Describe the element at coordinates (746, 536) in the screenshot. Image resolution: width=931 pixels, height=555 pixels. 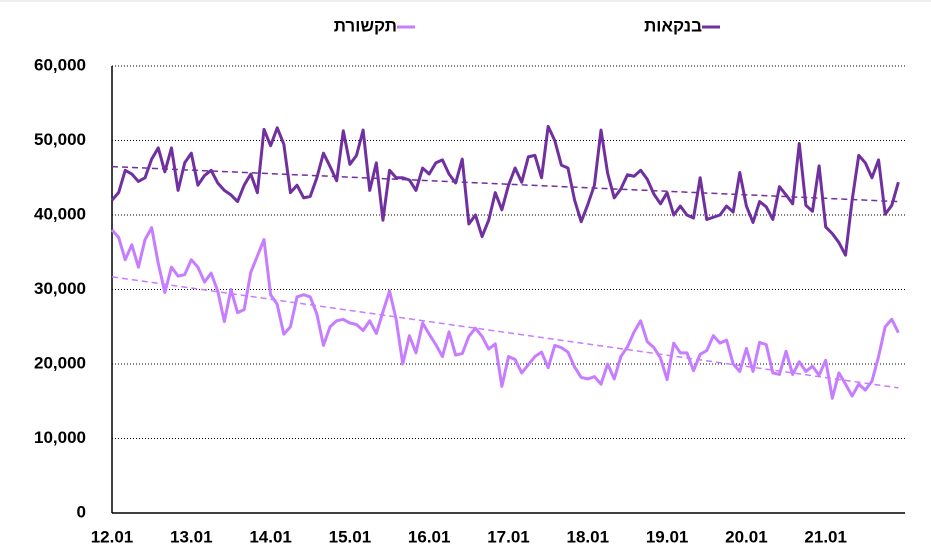
I see `x-tick-label: 20.01` at that location.